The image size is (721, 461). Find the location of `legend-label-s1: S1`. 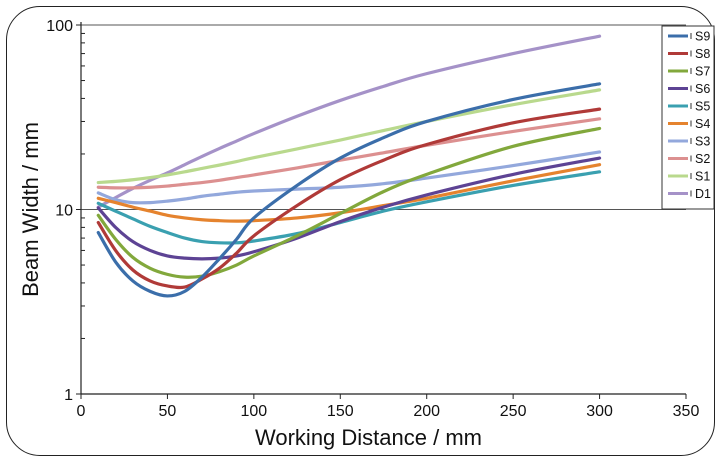

legend-label-s1: S1 is located at coordinates (702, 177).